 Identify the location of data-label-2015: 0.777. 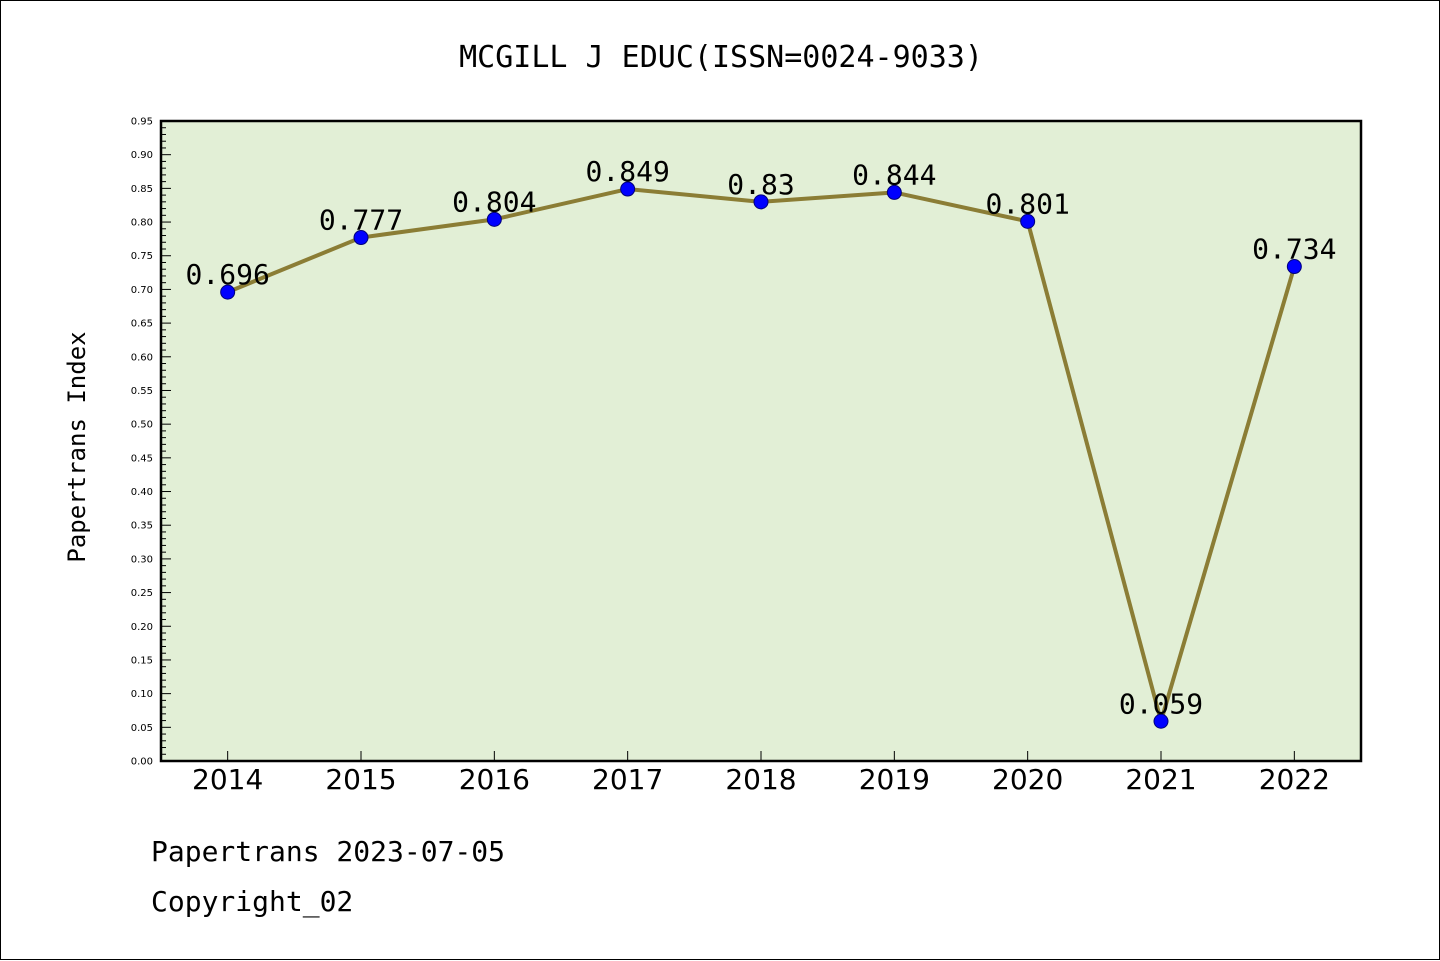
(361, 220).